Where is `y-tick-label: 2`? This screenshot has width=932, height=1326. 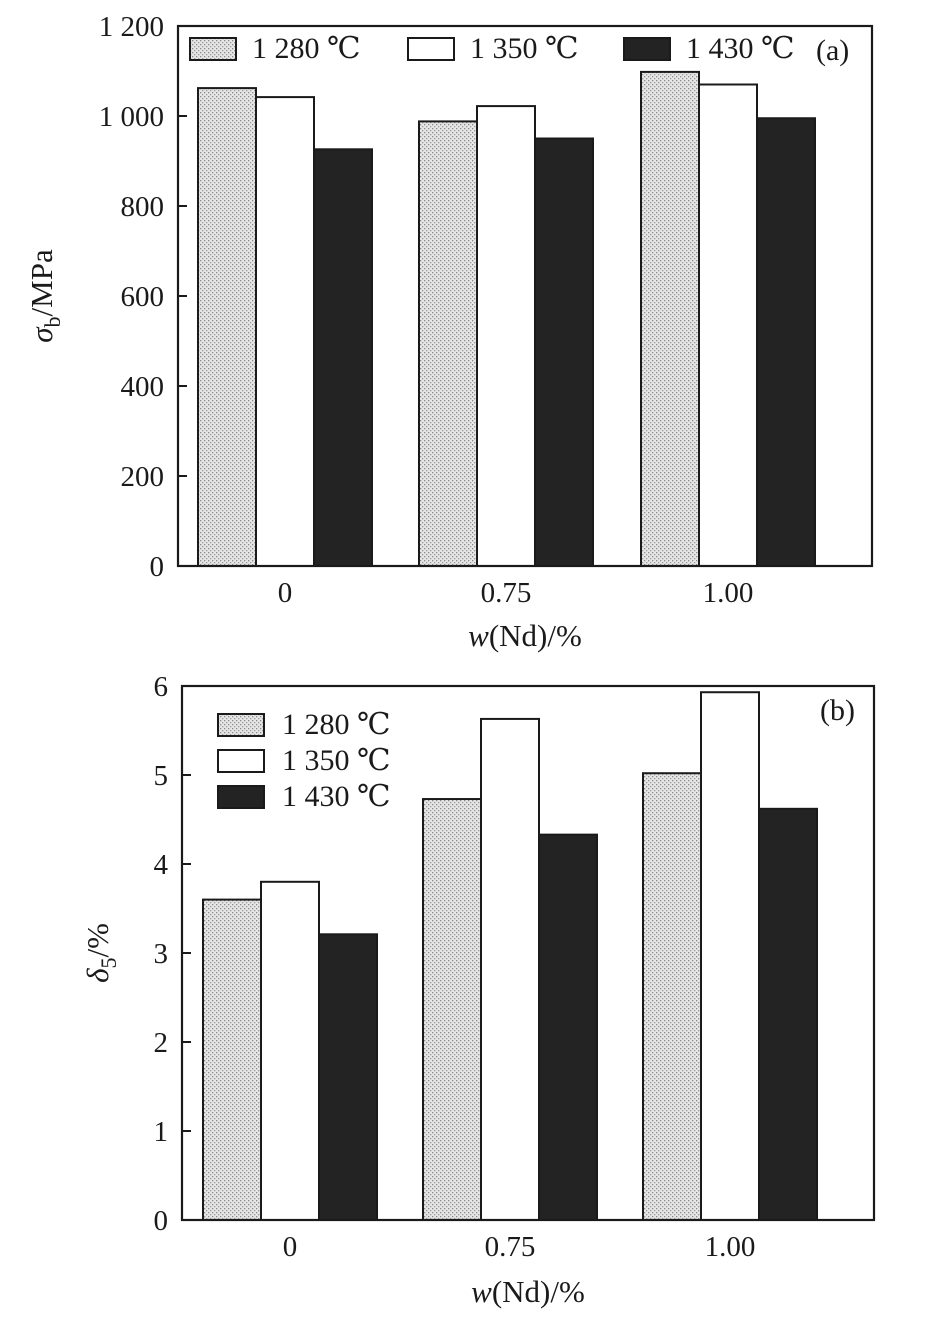
y-tick-label: 2 is located at coordinates (161, 1043).